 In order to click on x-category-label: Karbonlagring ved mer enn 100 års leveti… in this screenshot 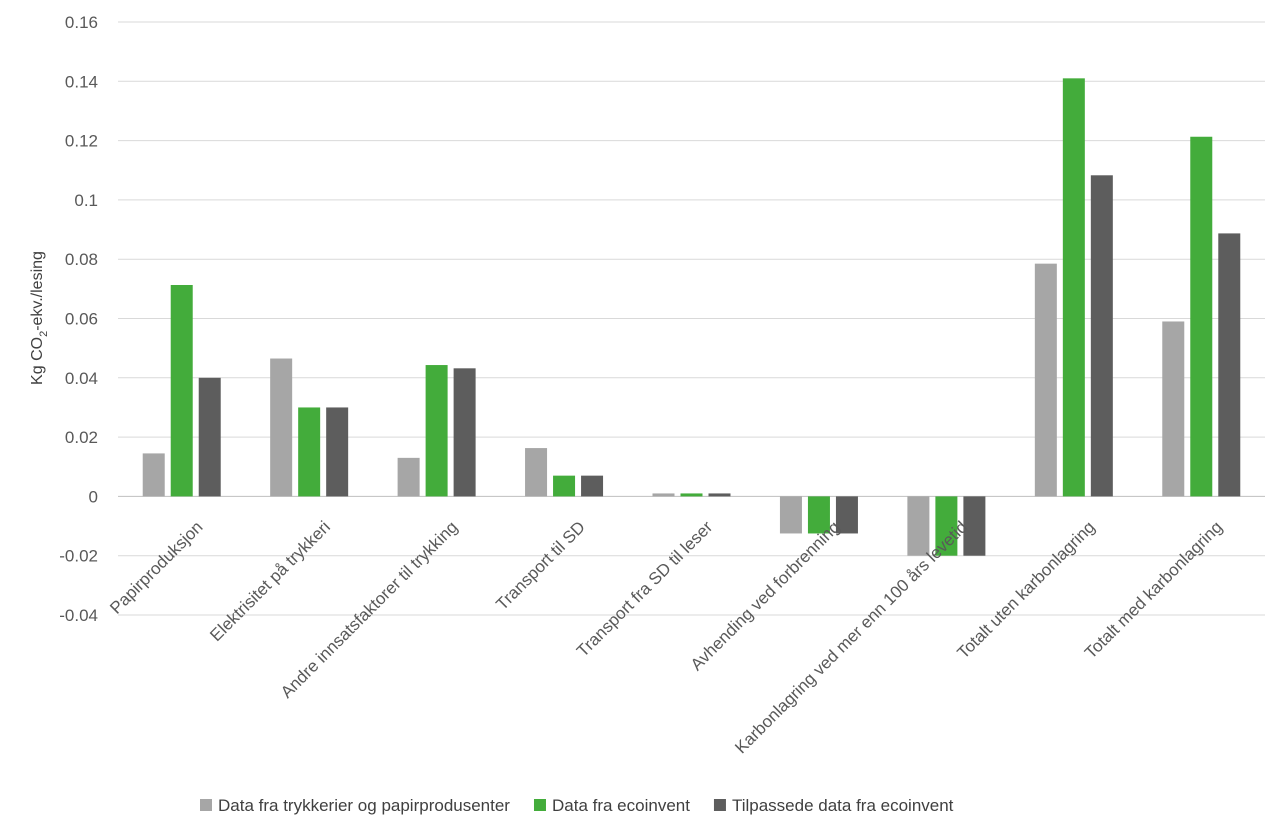, I will do `click(851, 637)`.